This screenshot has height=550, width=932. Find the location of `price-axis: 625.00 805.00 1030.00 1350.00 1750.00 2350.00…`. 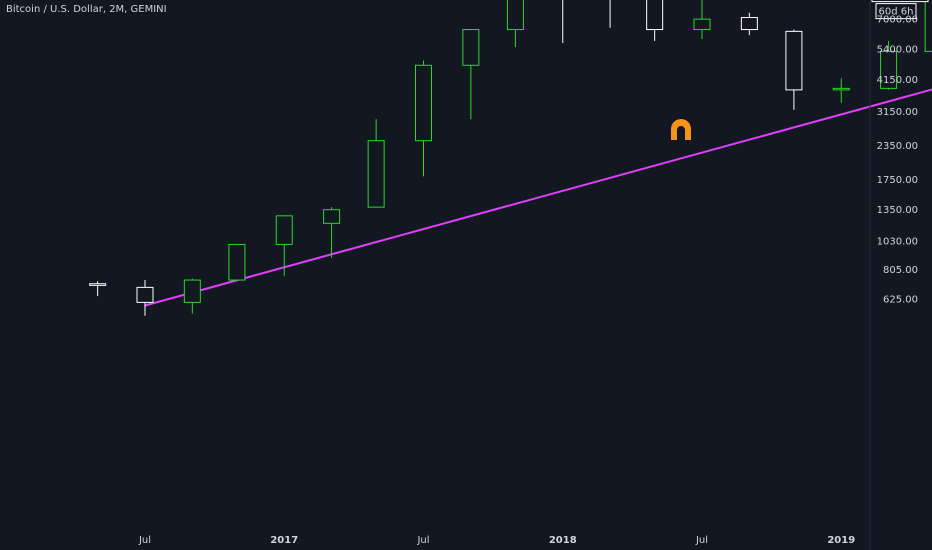

price-axis: 625.00 805.00 1030.00 1350.00 1750.00 2350.00… is located at coordinates (893, 275).